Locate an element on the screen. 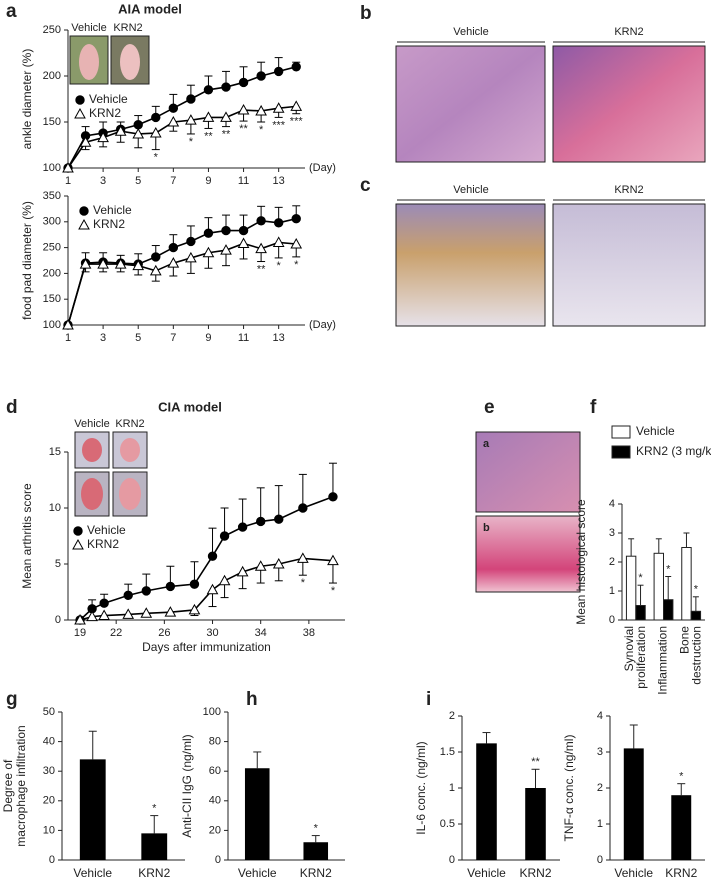 The image size is (711, 892). panel-letter: i is located at coordinates (428, 699).